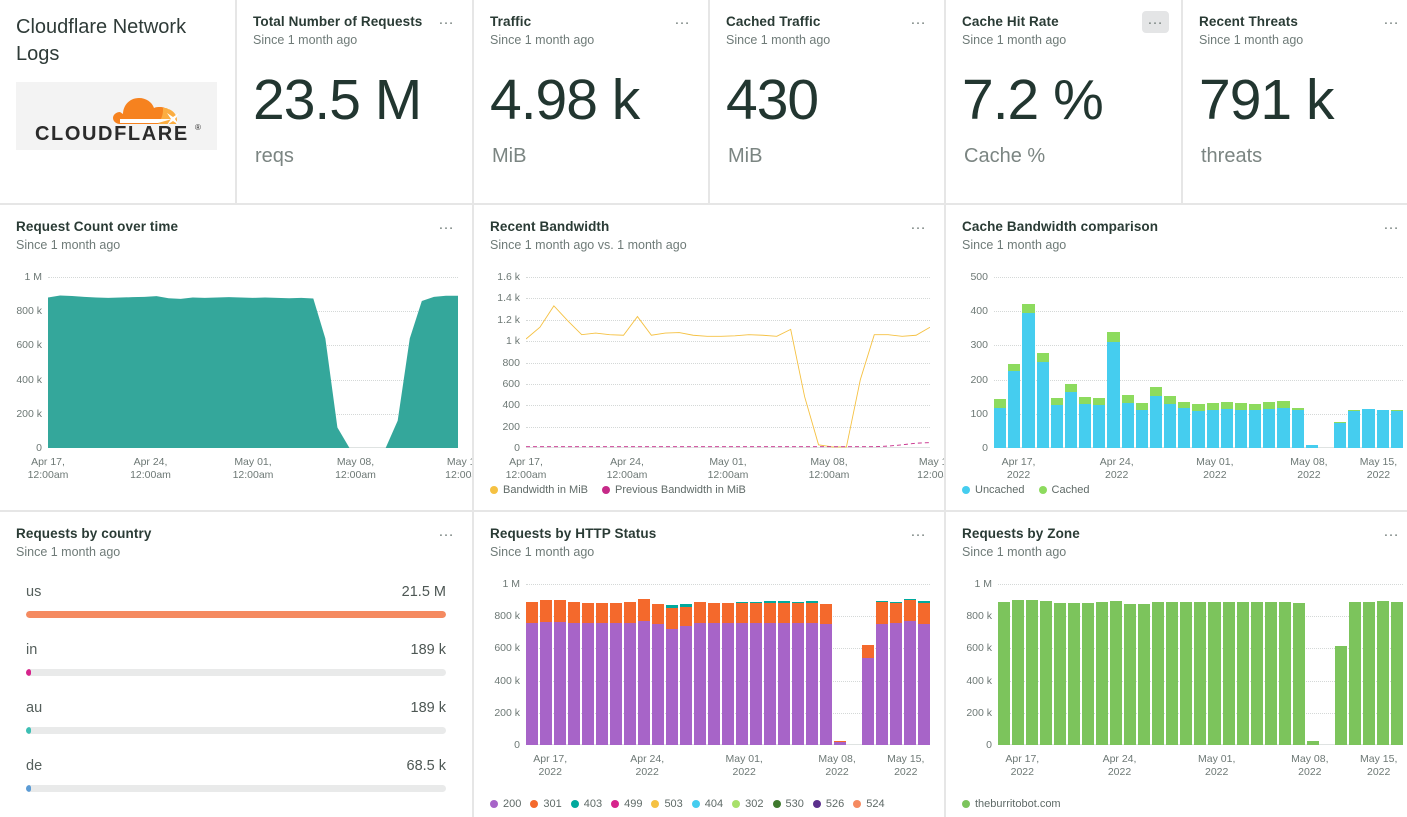 The width and height of the screenshot is (1407, 817). I want to click on country-row: us 21.5 M, so click(236, 601).